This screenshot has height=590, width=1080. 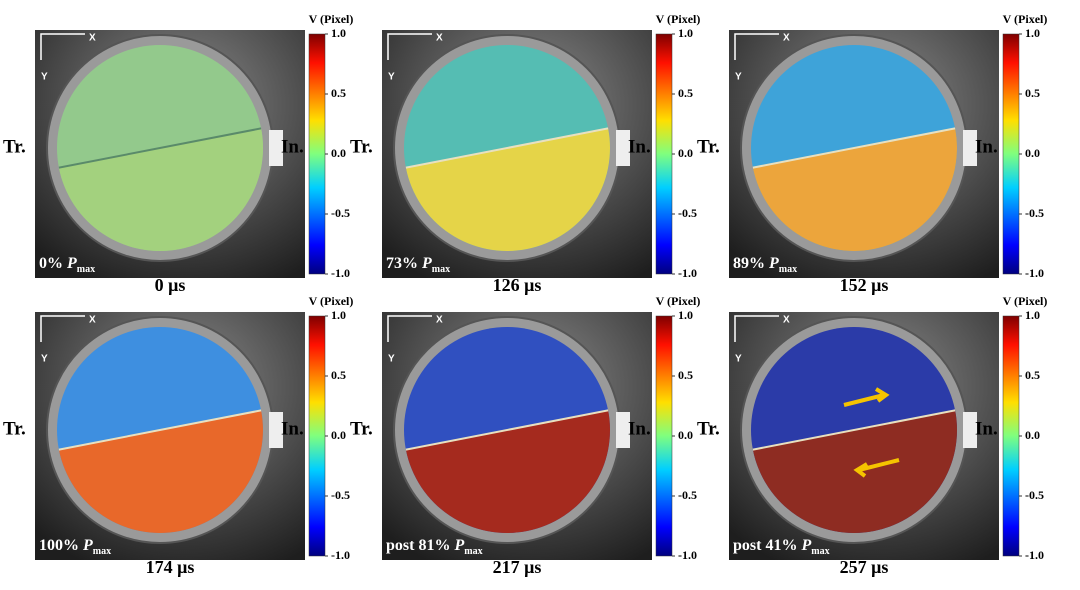 What do you see at coordinates (59, 545) in the screenshot?
I see `load-percent: 100%` at bounding box center [59, 545].